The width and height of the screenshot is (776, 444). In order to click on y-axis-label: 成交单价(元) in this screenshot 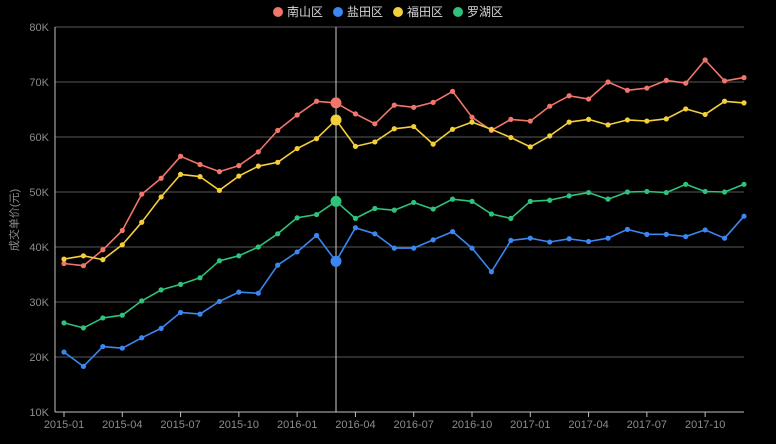, I will do `click(14, 220)`.